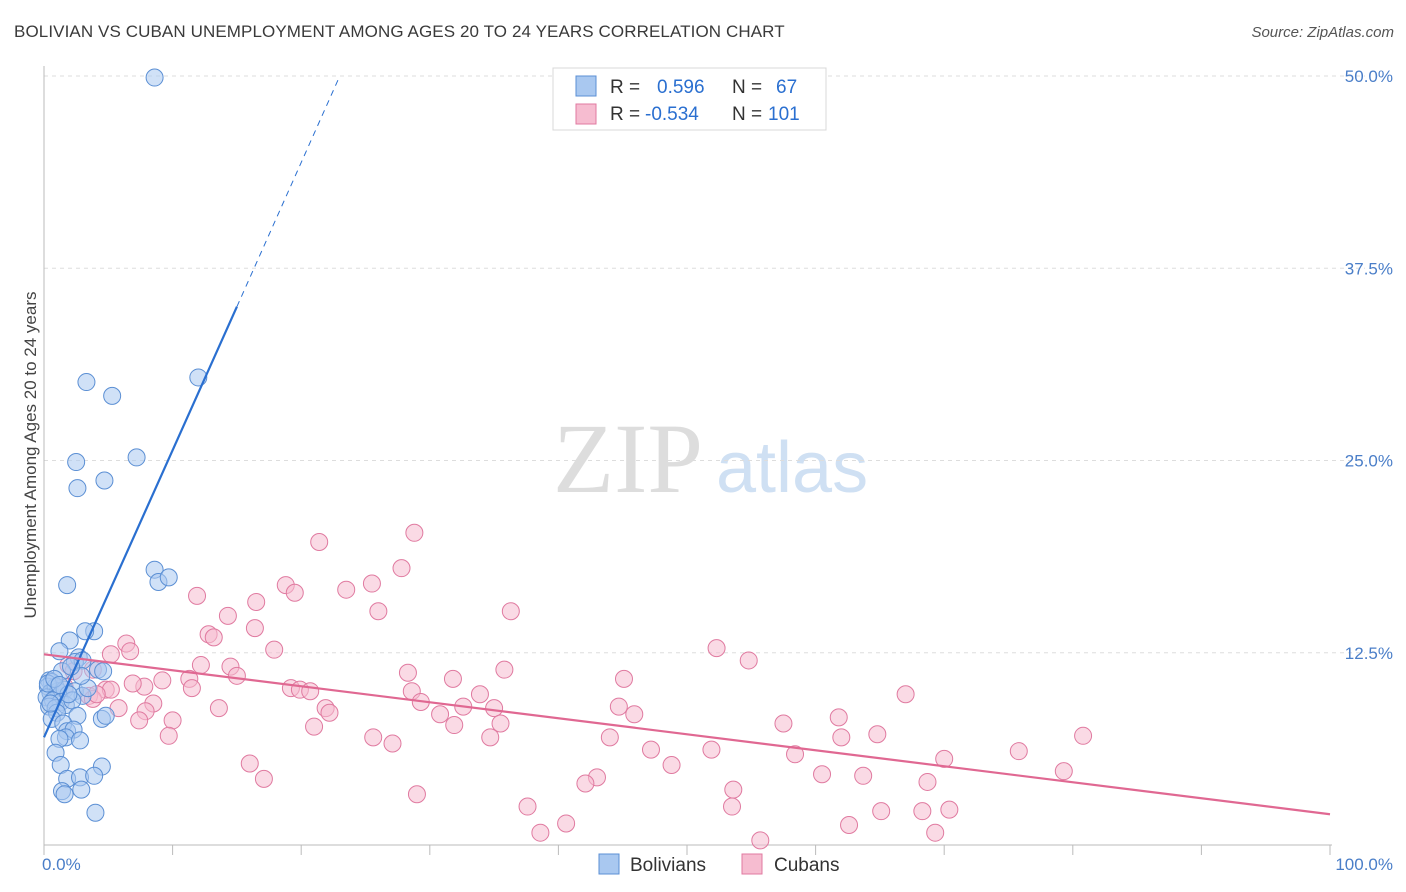 This screenshot has width=1406, height=892. I want to click on bolivians-points, so click(122, 445).